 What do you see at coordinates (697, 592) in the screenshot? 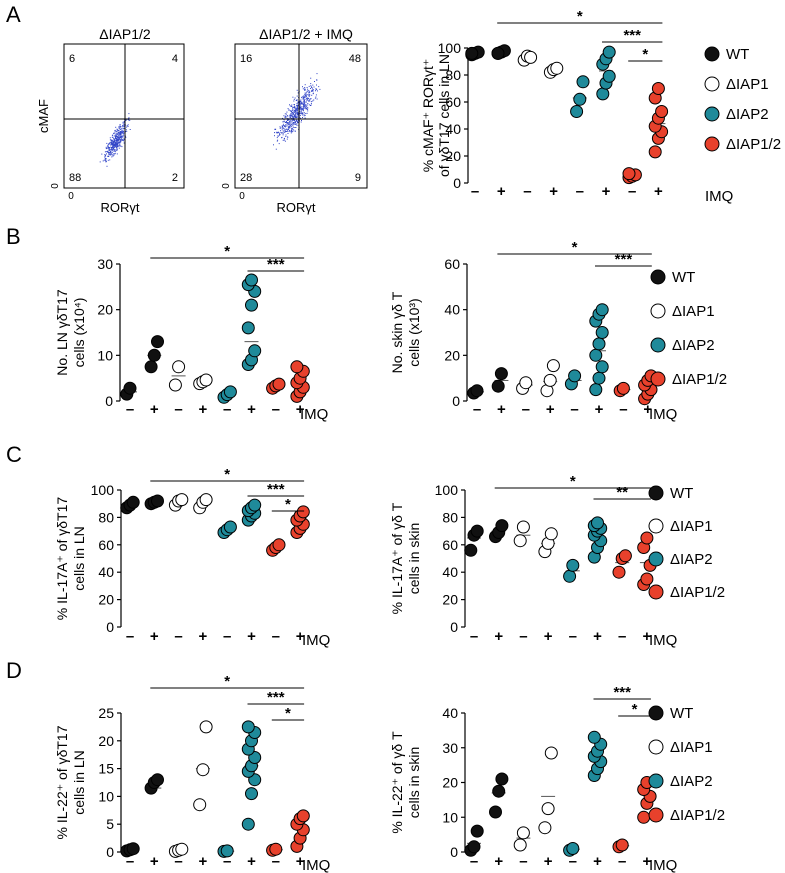
I see `legend-label: ΔIAP1/2` at bounding box center [697, 592].